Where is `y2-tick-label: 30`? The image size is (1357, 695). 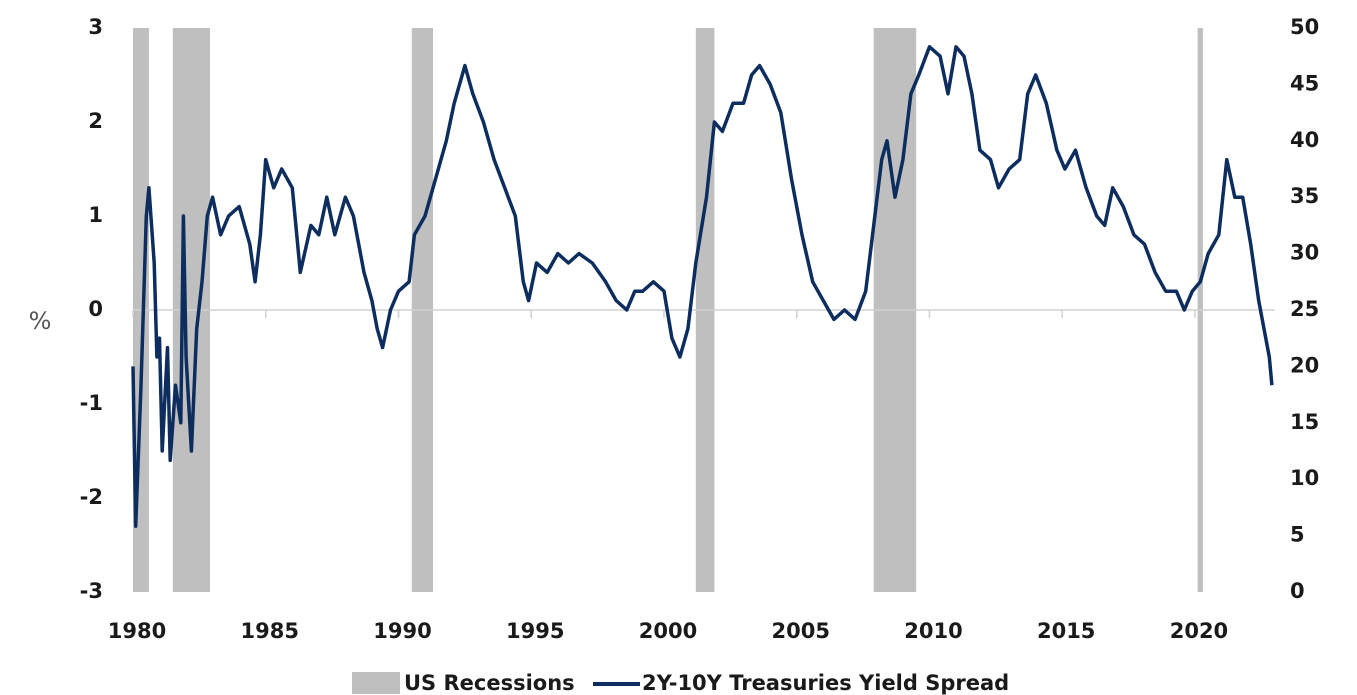
y2-tick-label: 30 is located at coordinates (1304, 253).